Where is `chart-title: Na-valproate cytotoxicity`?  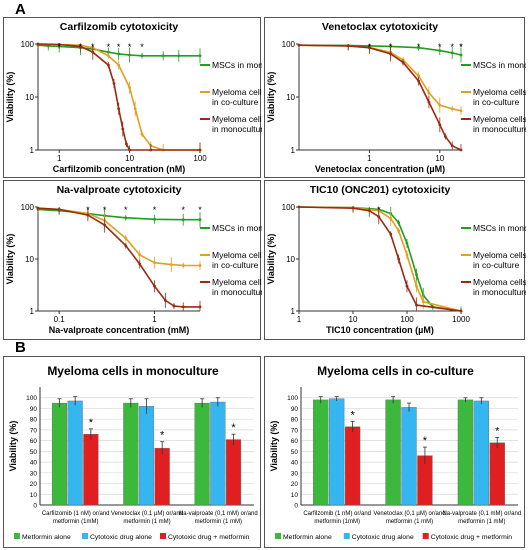
chart-title: Na-valproate cytotoxicity is located at coordinates (119, 190).